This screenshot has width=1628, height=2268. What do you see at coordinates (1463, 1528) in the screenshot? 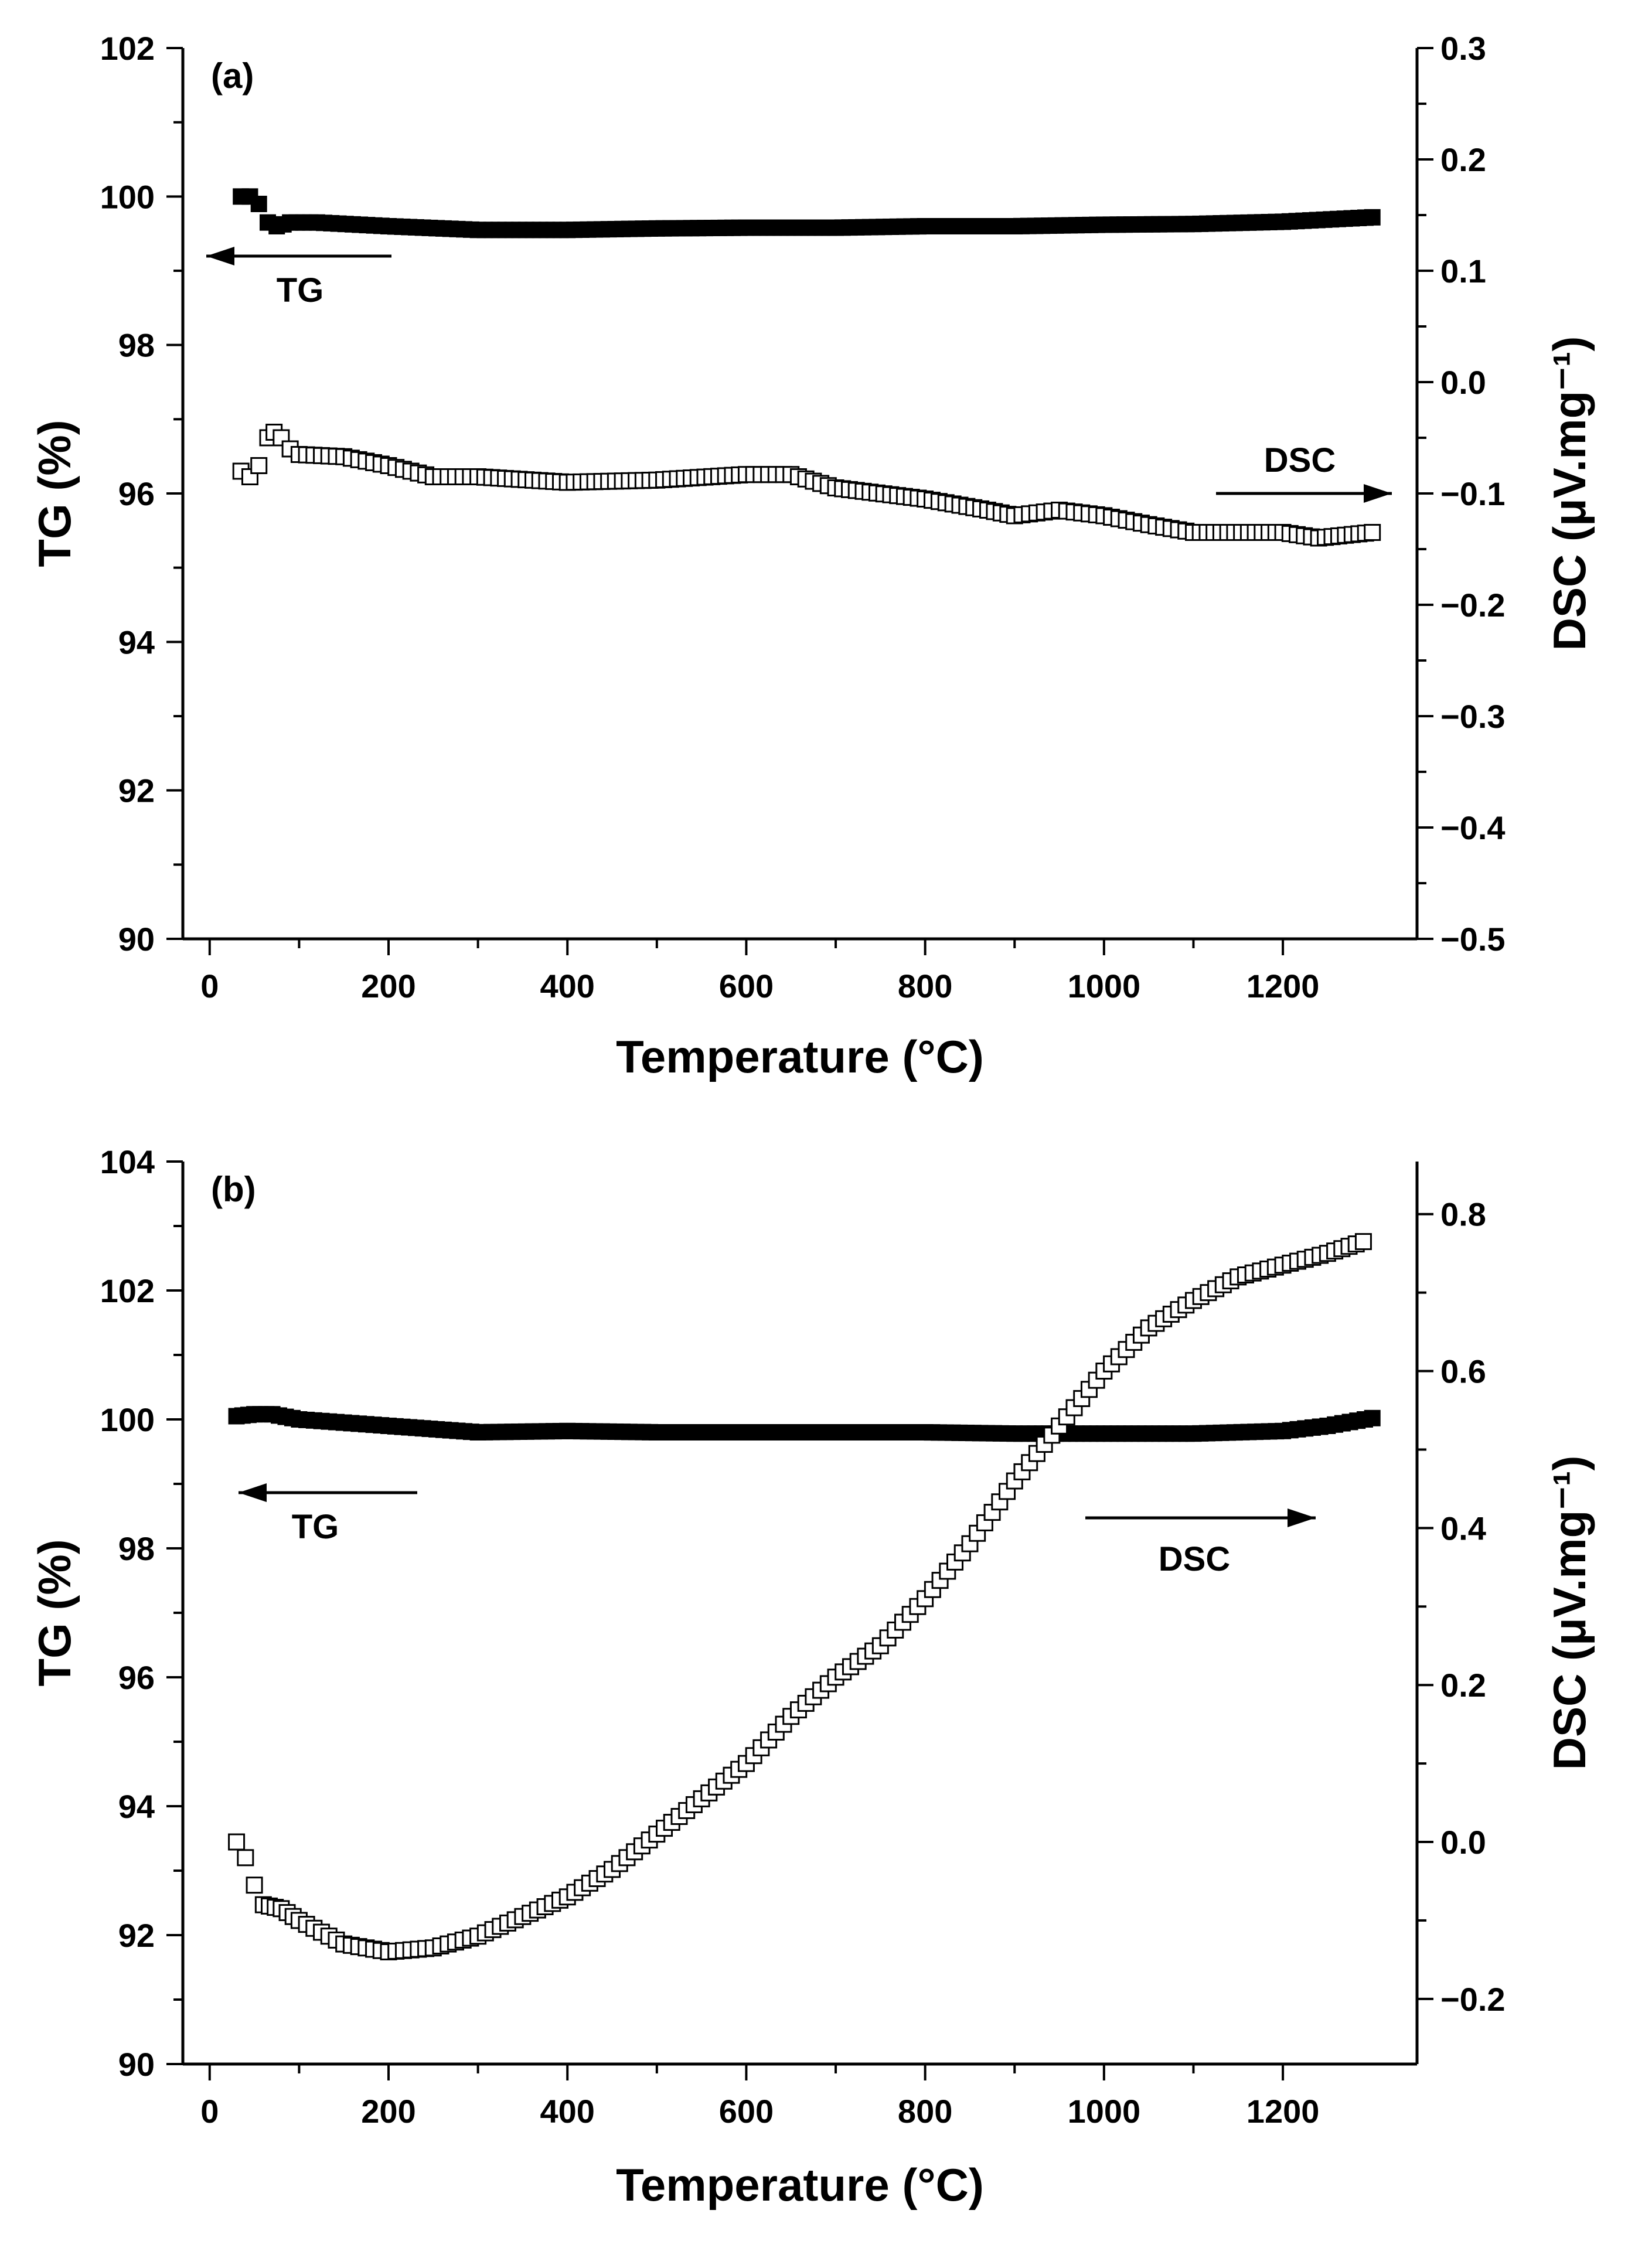
I see `y-right-tick-label: 0.4` at bounding box center [1463, 1528].